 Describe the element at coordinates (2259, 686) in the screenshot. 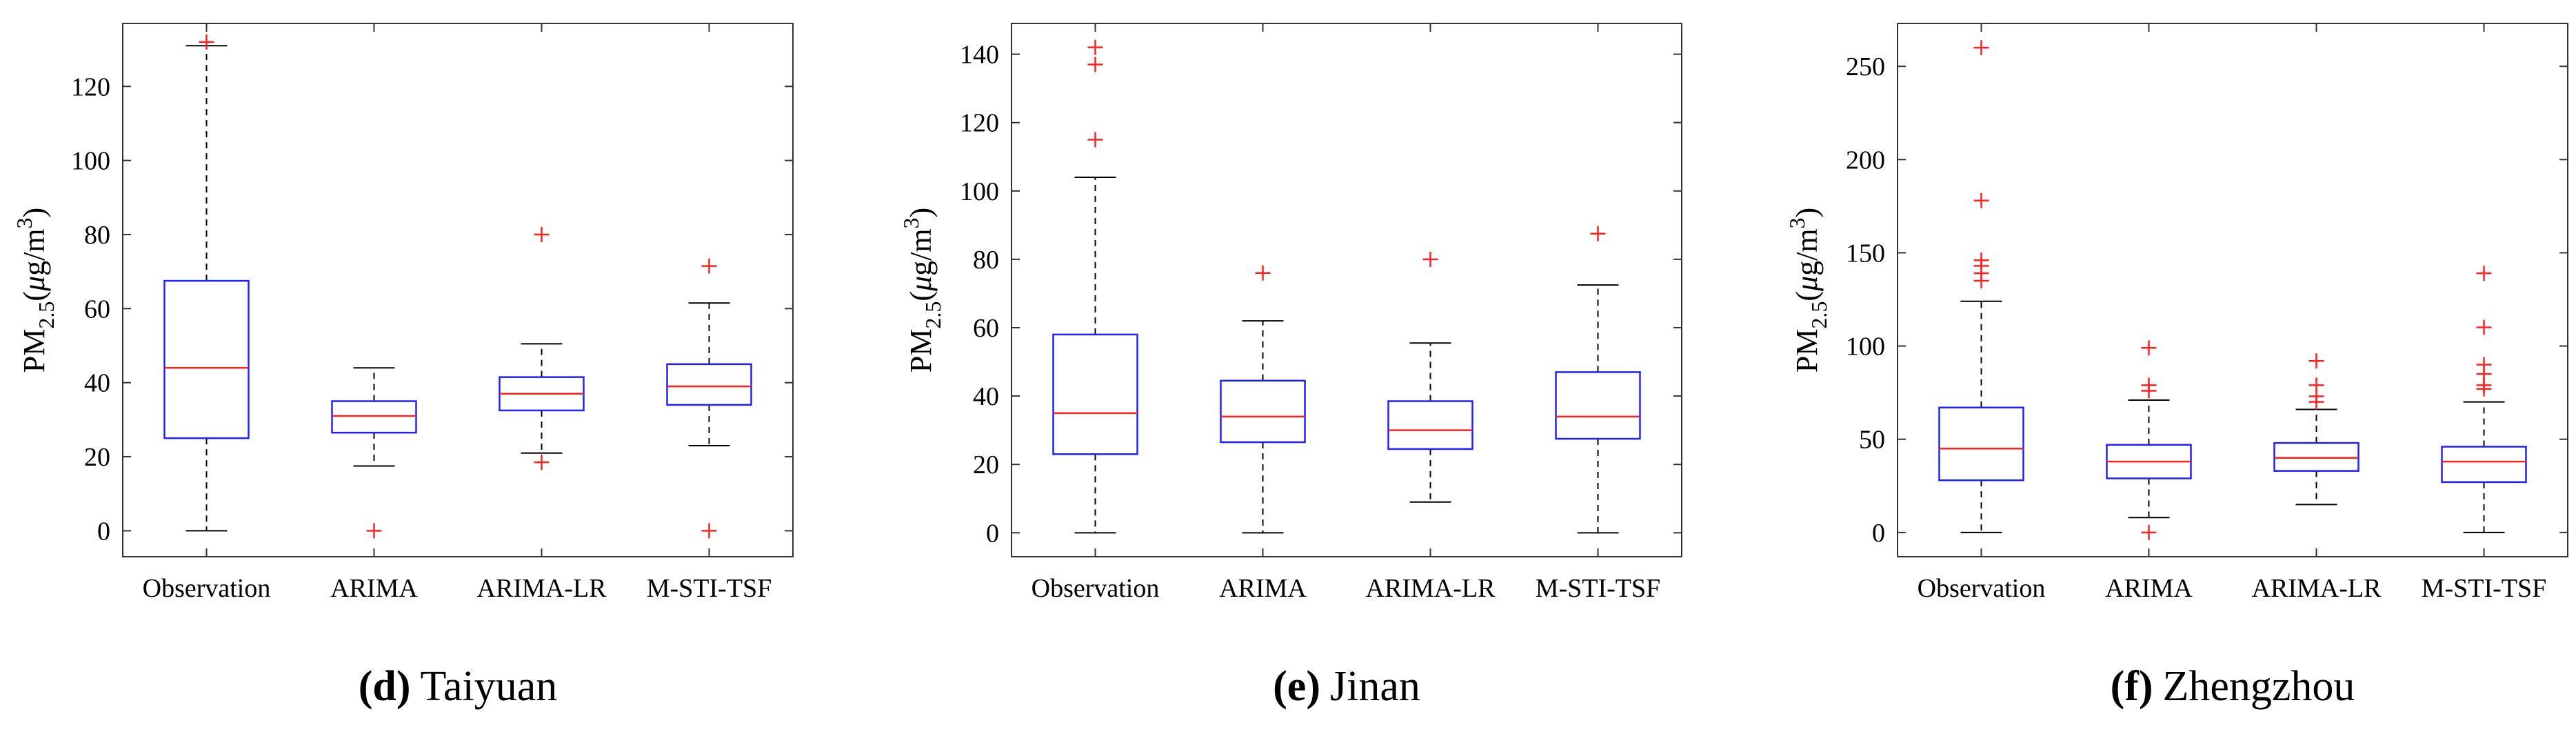

I see `caption-city: Zhengzhou` at that location.